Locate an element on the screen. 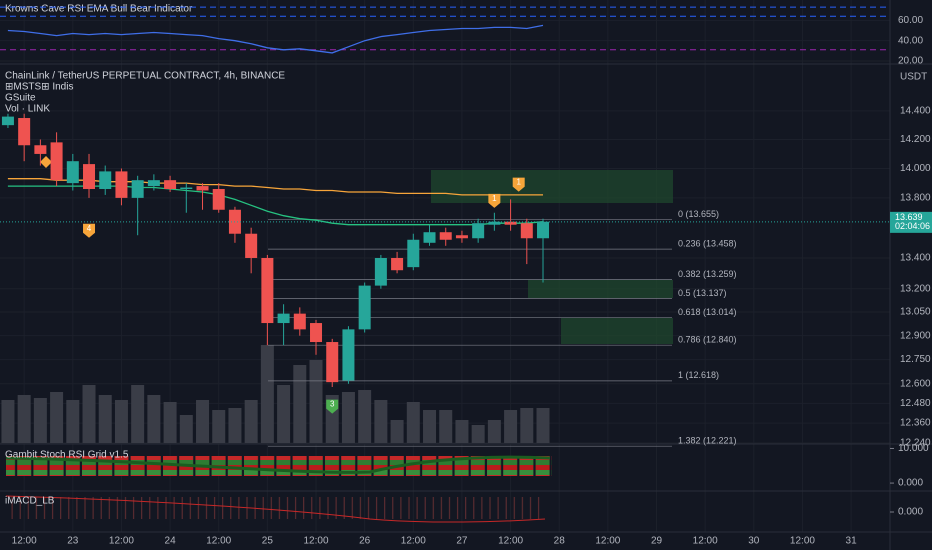 This screenshot has height=550, width=932. x-tick-label: 23 is located at coordinates (73, 541).